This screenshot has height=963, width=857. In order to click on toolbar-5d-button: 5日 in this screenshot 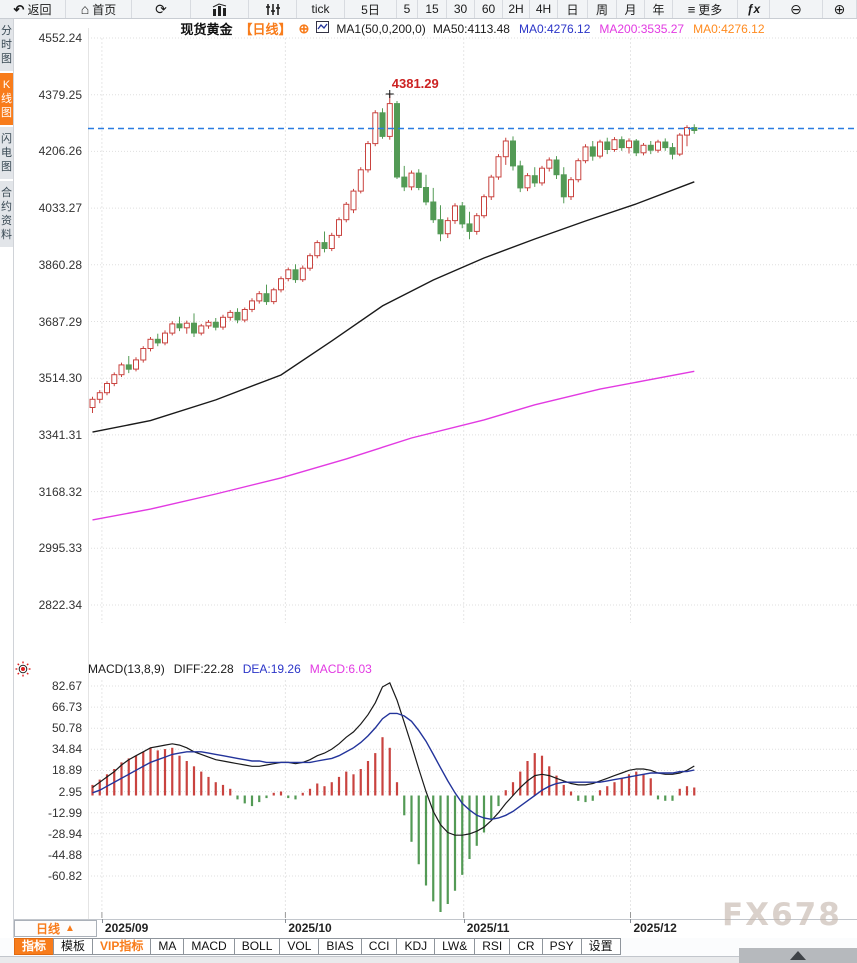, I will do `click(371, 9)`.